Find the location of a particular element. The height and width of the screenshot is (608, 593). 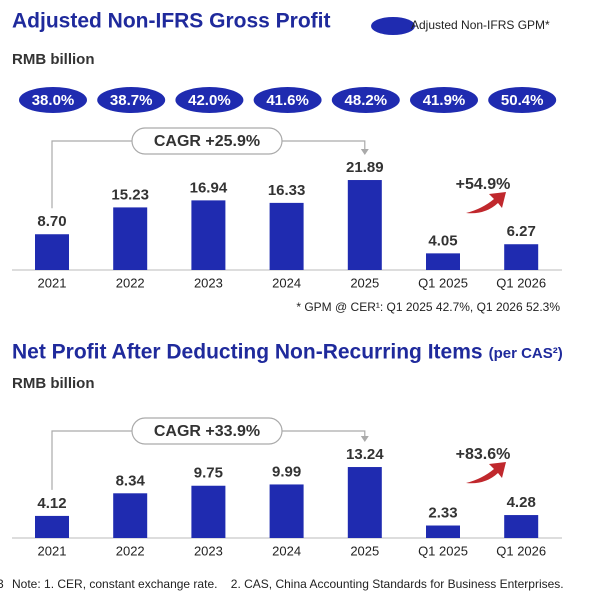

gpm-label: 50.4% is located at coordinates (522, 100).